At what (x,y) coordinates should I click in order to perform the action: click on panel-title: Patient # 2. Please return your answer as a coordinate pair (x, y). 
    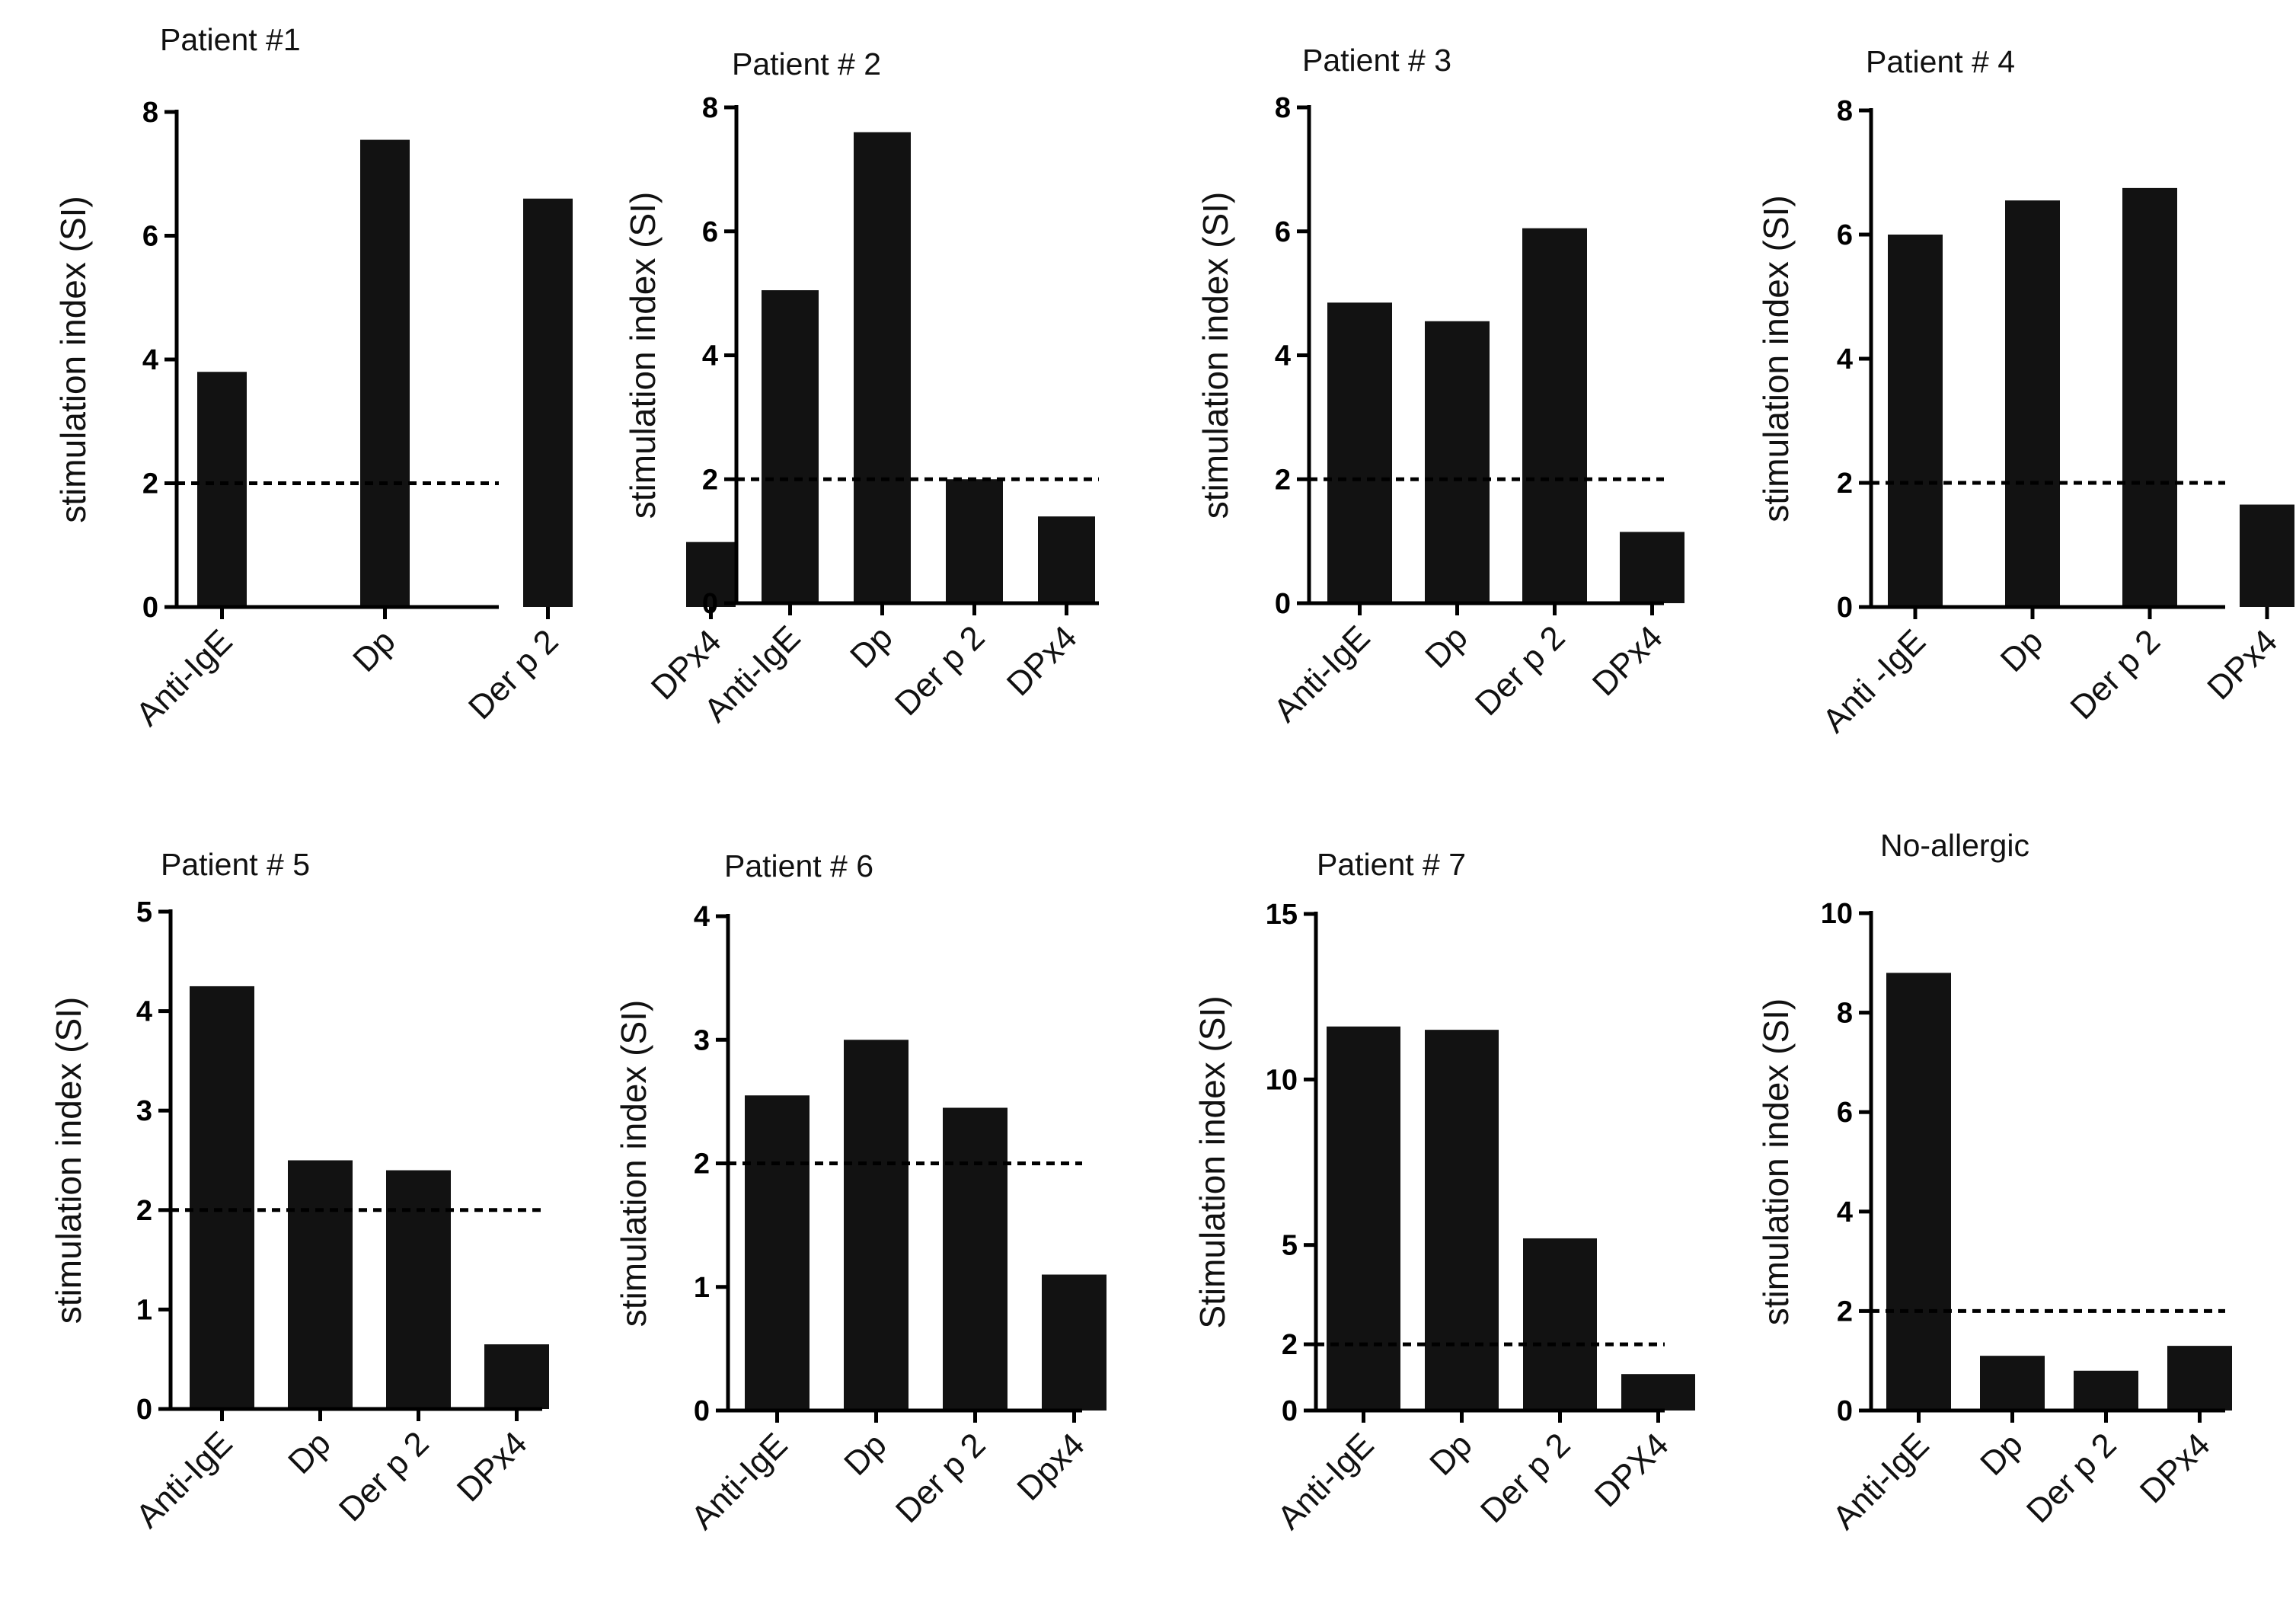
    Looking at the image, I should click on (807, 63).